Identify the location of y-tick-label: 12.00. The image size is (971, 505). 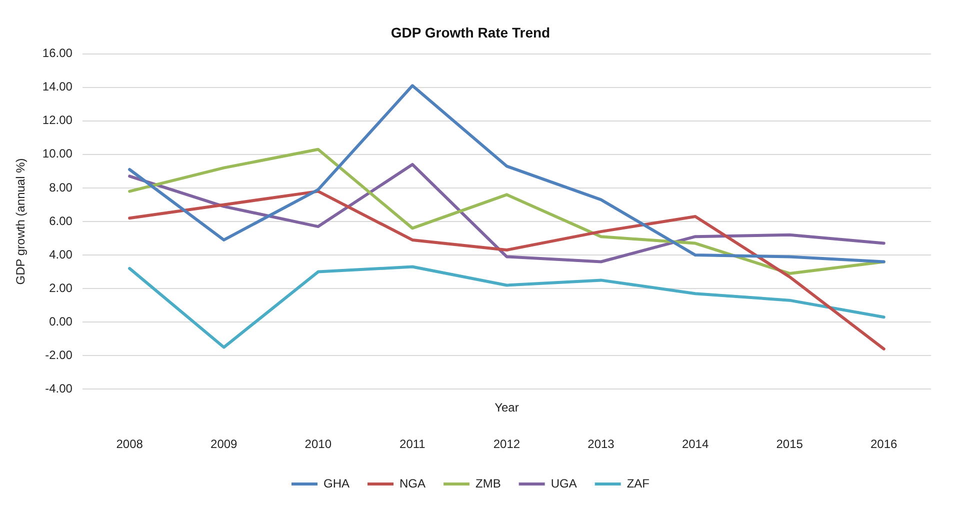
(57, 120).